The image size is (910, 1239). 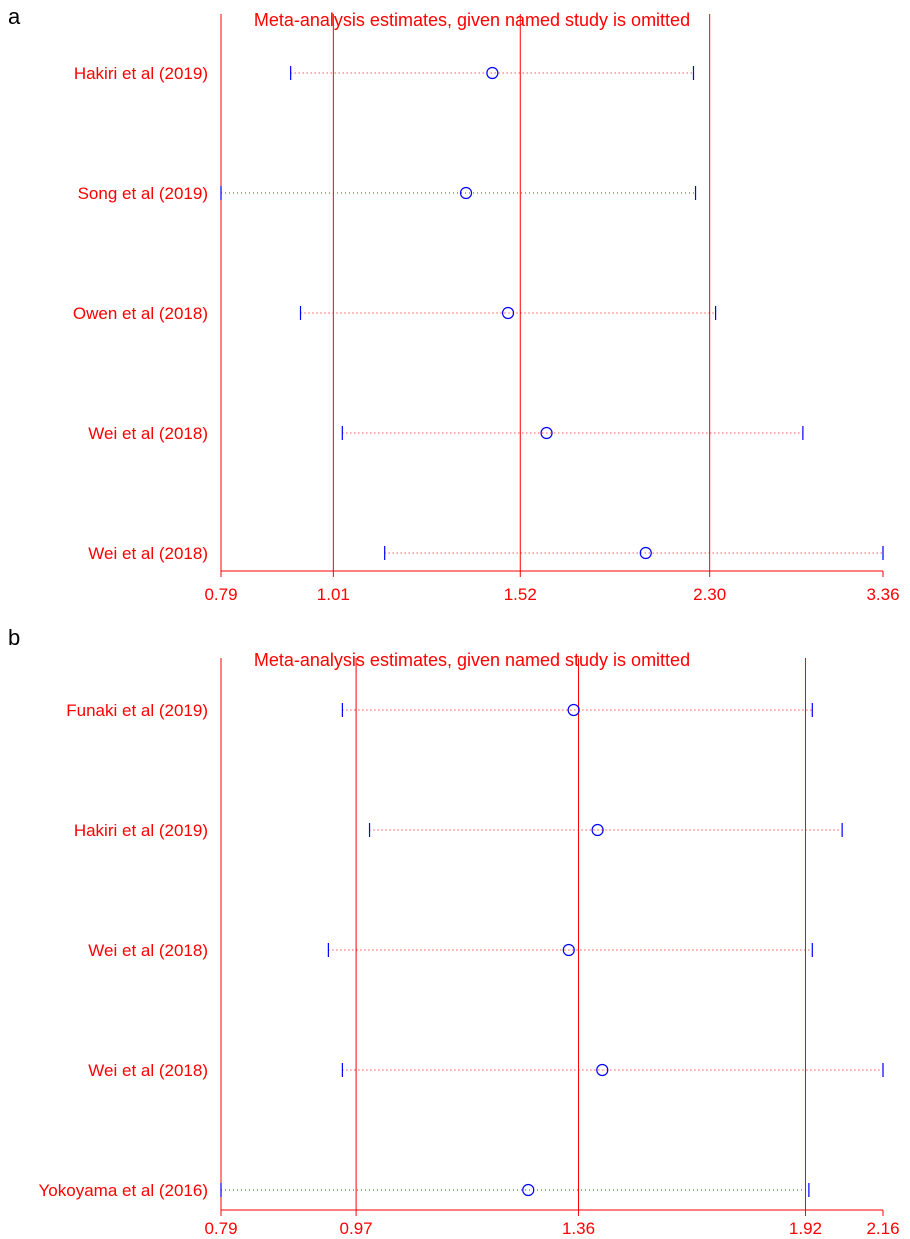 What do you see at coordinates (805, 1228) in the screenshot?
I see `x-tick-label: 1.92` at bounding box center [805, 1228].